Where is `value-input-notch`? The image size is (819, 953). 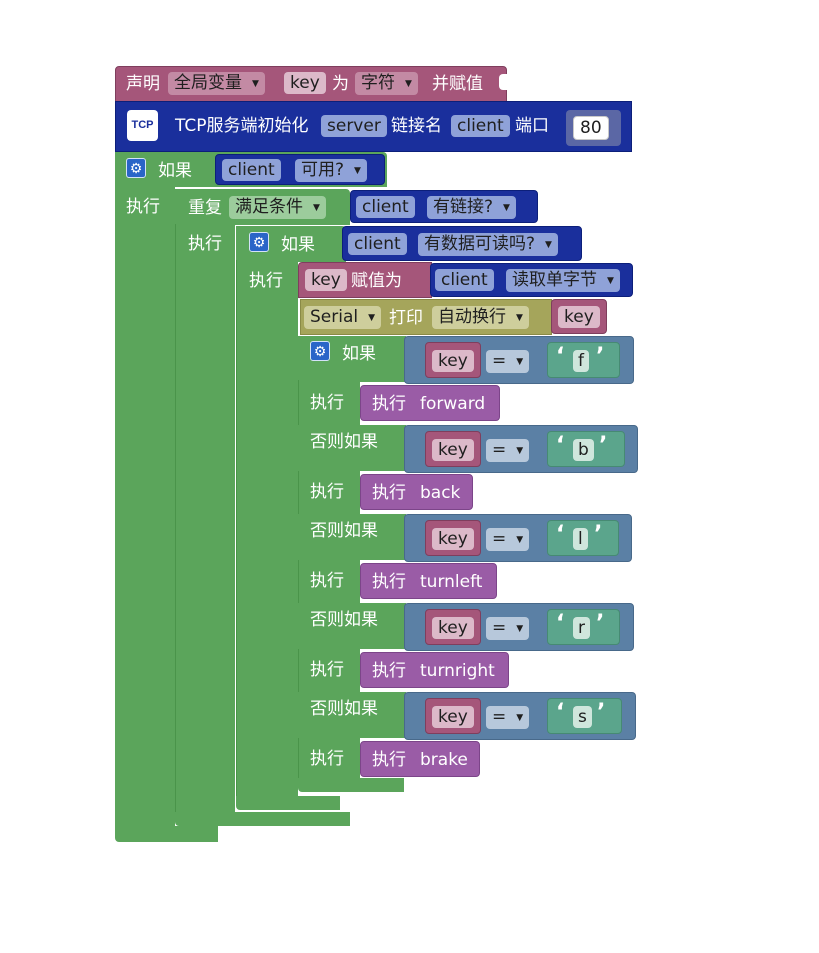
value-input-notch is located at coordinates (503, 82).